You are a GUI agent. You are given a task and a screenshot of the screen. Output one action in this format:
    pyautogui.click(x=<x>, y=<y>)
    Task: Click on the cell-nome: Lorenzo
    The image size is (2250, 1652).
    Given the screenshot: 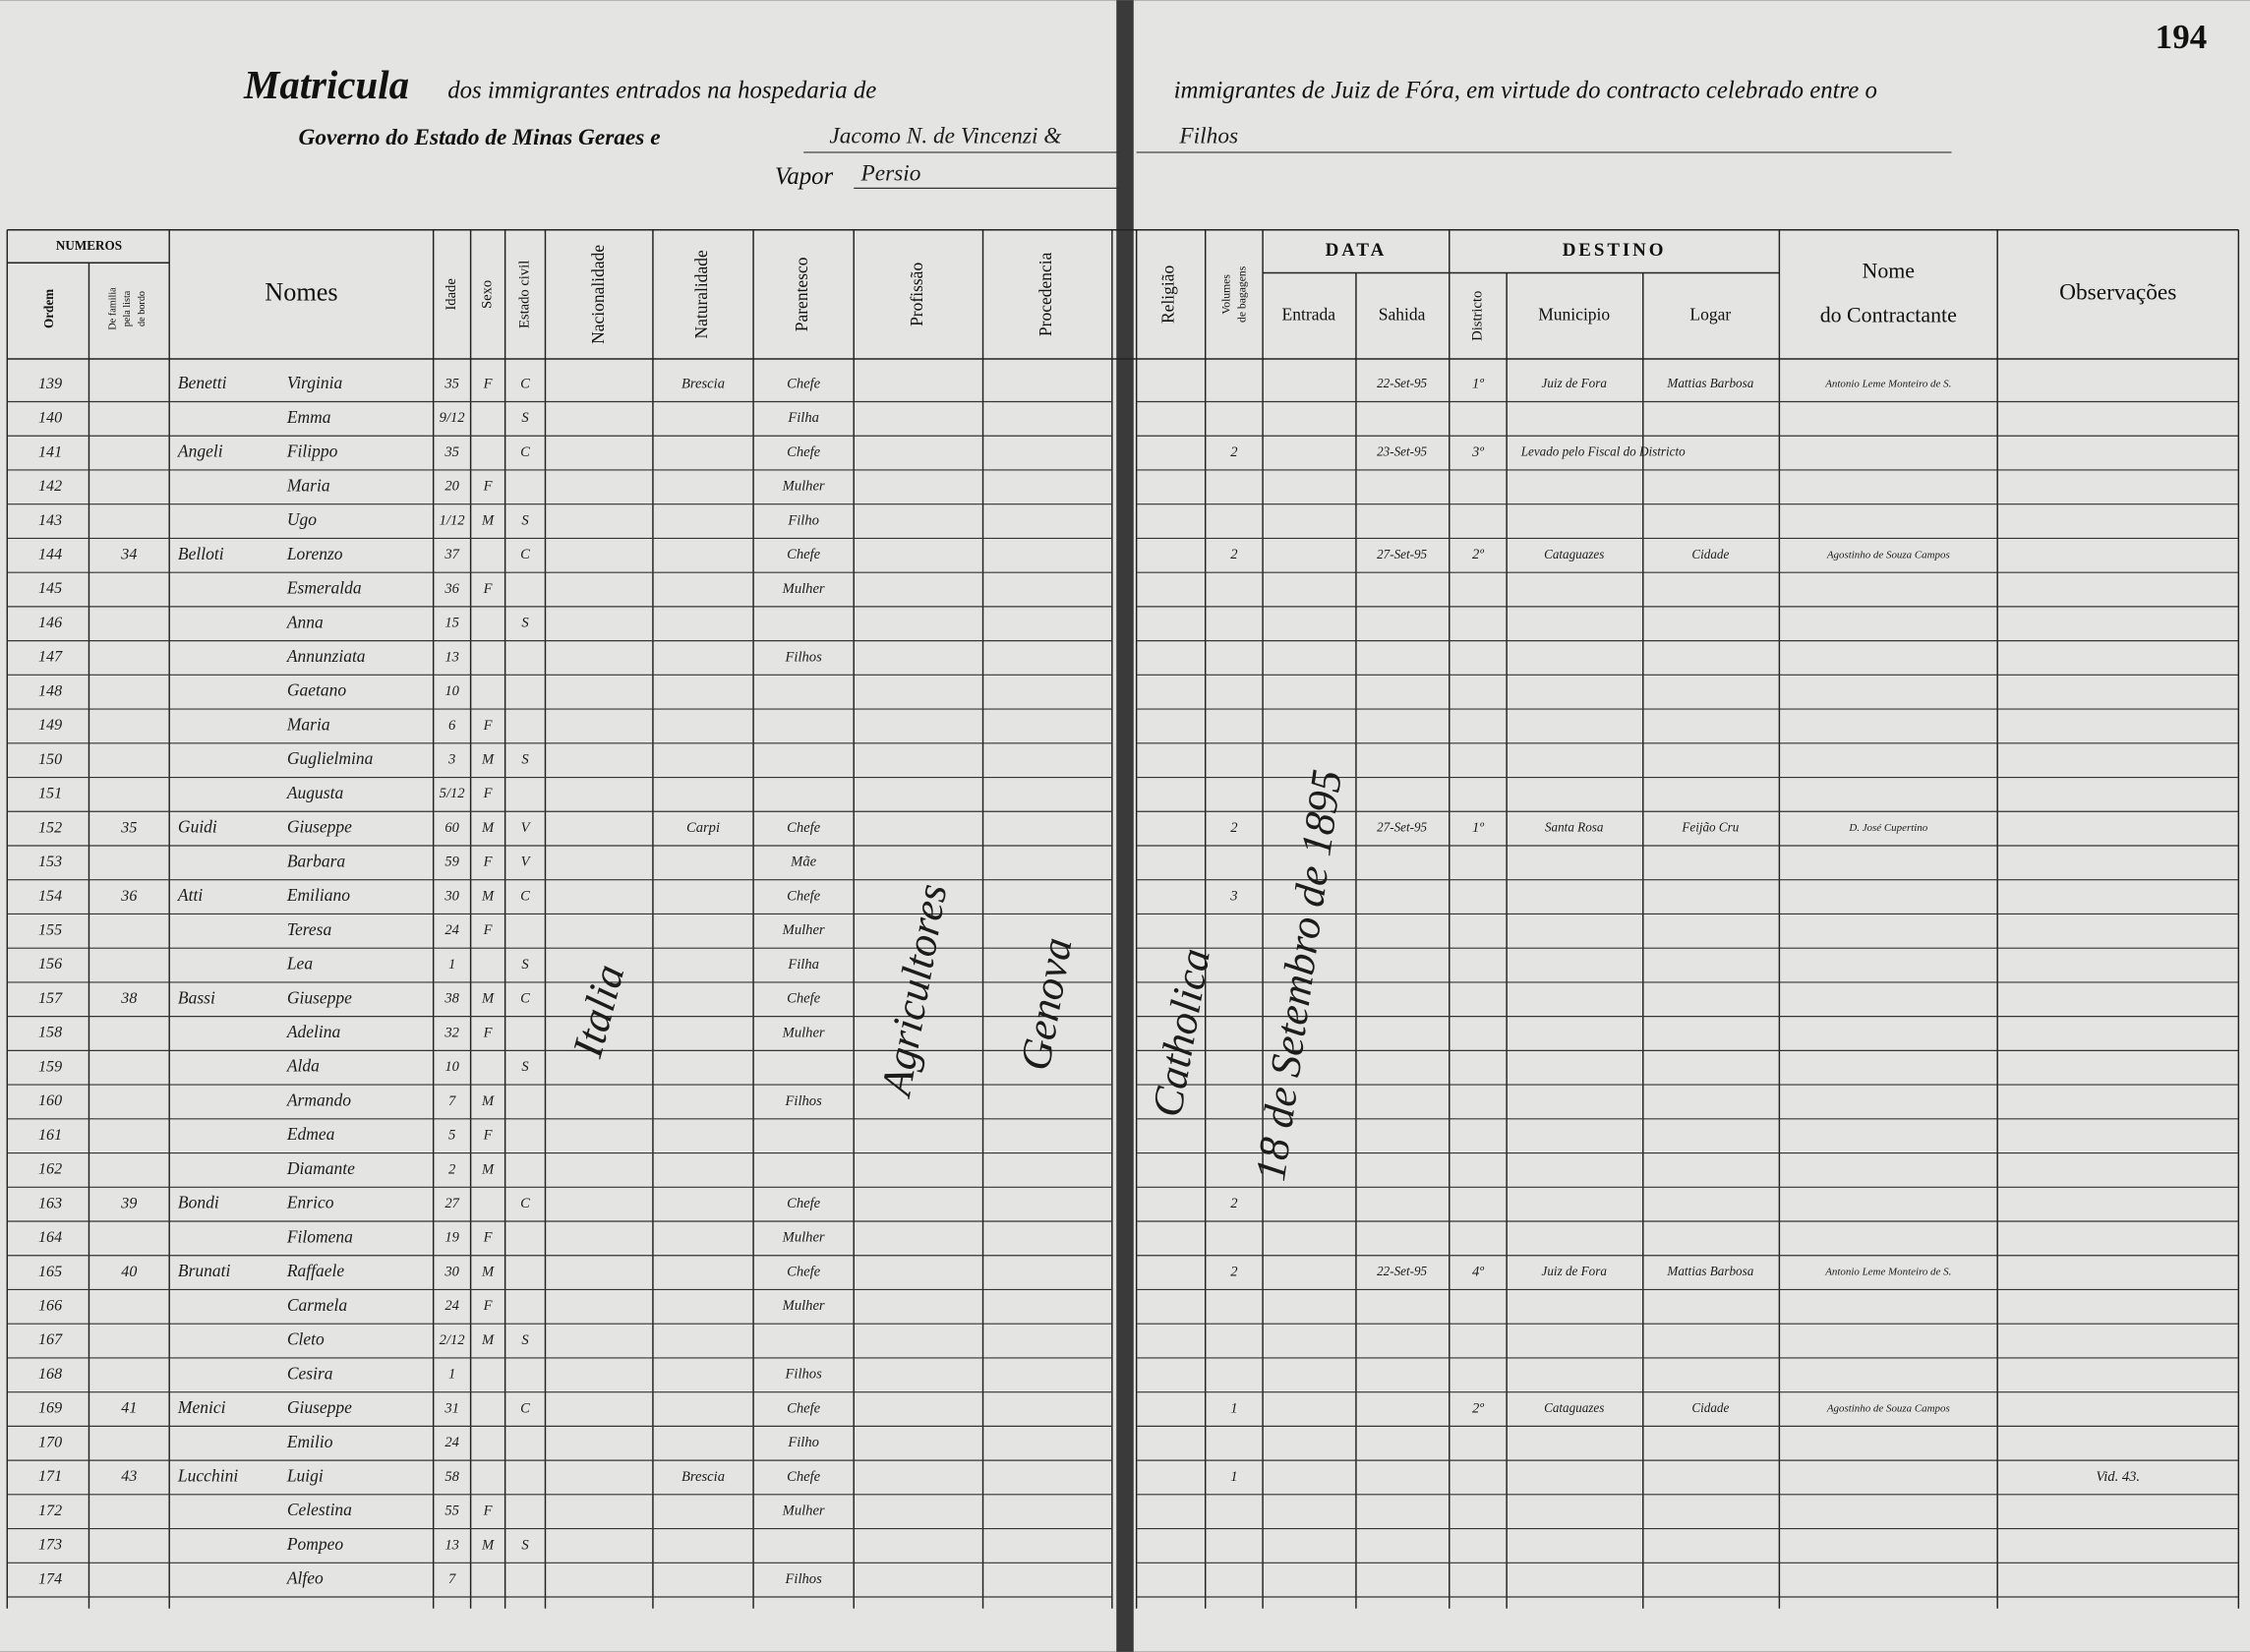 What is the action you would take?
    pyautogui.click(x=315, y=553)
    